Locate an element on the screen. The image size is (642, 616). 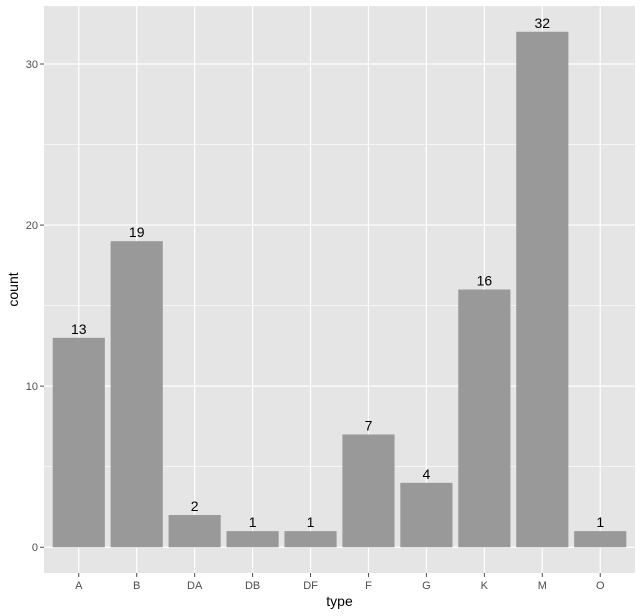
x-tick-label: DF is located at coordinates (310, 586).